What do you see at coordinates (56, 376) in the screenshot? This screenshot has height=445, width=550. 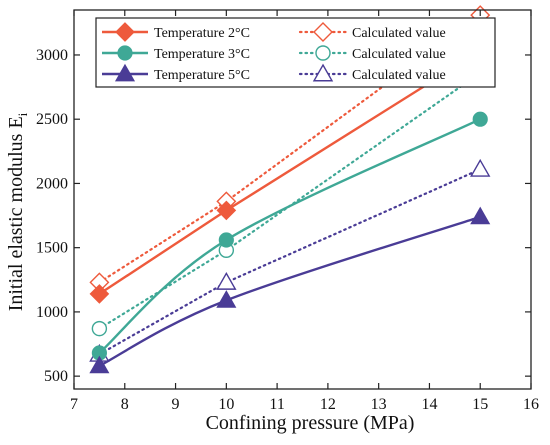 I see `y-tick-label: 500` at bounding box center [56, 376].